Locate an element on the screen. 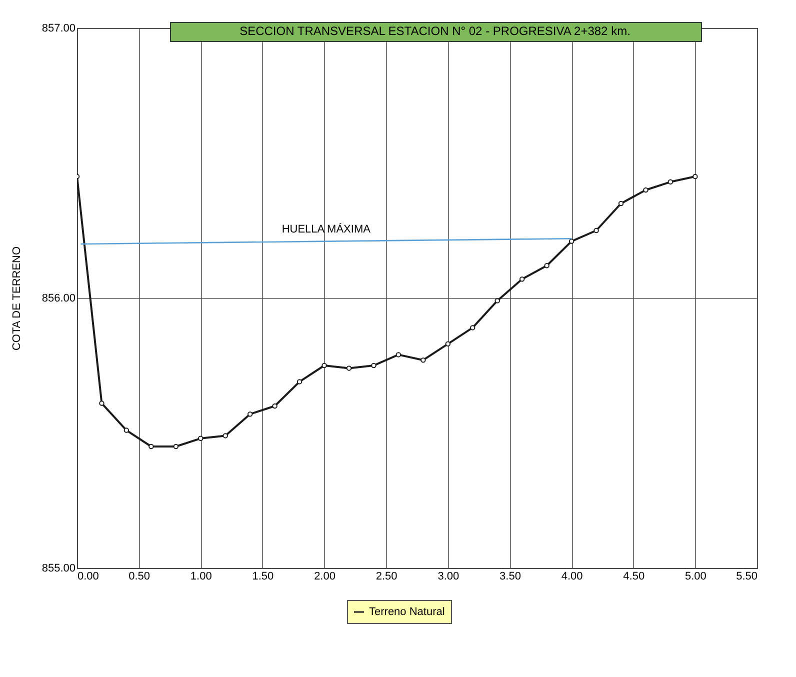 This screenshot has height=677, width=796. x-tick-label: 0.00 is located at coordinates (88, 576).